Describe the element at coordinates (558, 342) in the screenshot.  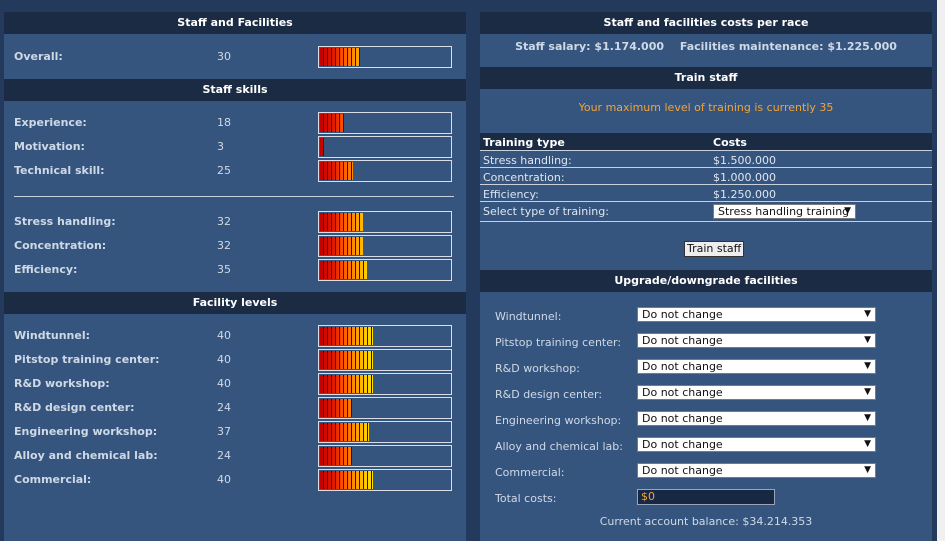
I see `facility-change-label: Pitstop training center:` at that location.